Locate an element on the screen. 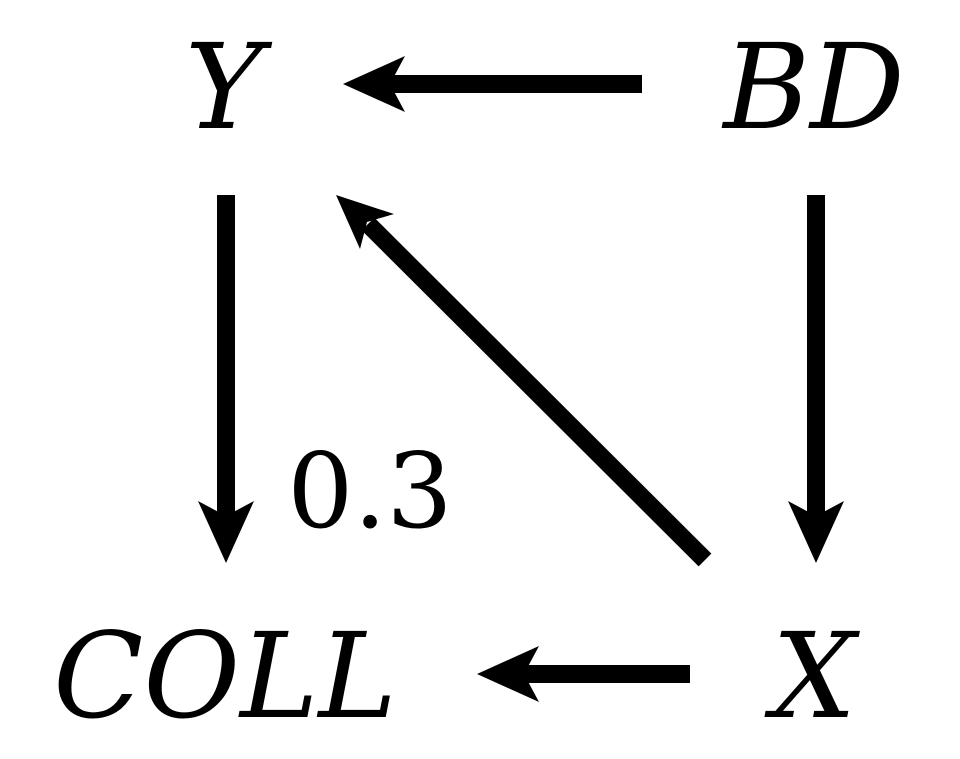 Image resolution: width=960 pixels, height=759 pixels. edge-bd-to-y-arrowhead is located at coordinates (374, 84).